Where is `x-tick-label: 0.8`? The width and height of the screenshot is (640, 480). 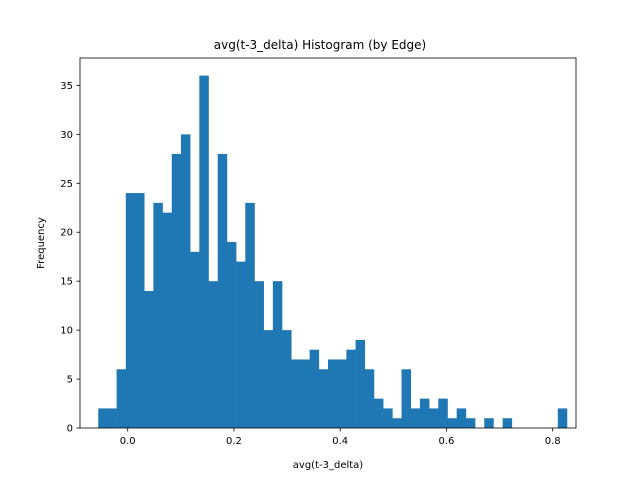 x-tick-label: 0.8 is located at coordinates (553, 441).